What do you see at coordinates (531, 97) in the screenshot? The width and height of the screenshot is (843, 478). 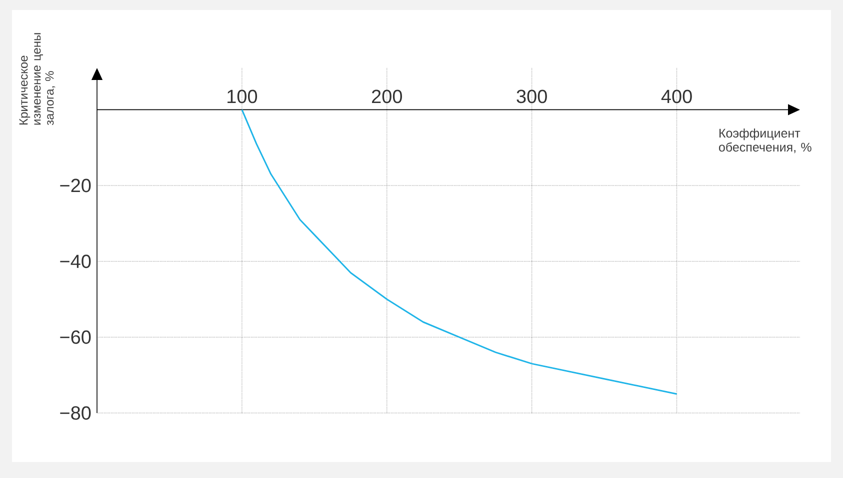 I see `x-tick-label: 300` at bounding box center [531, 97].